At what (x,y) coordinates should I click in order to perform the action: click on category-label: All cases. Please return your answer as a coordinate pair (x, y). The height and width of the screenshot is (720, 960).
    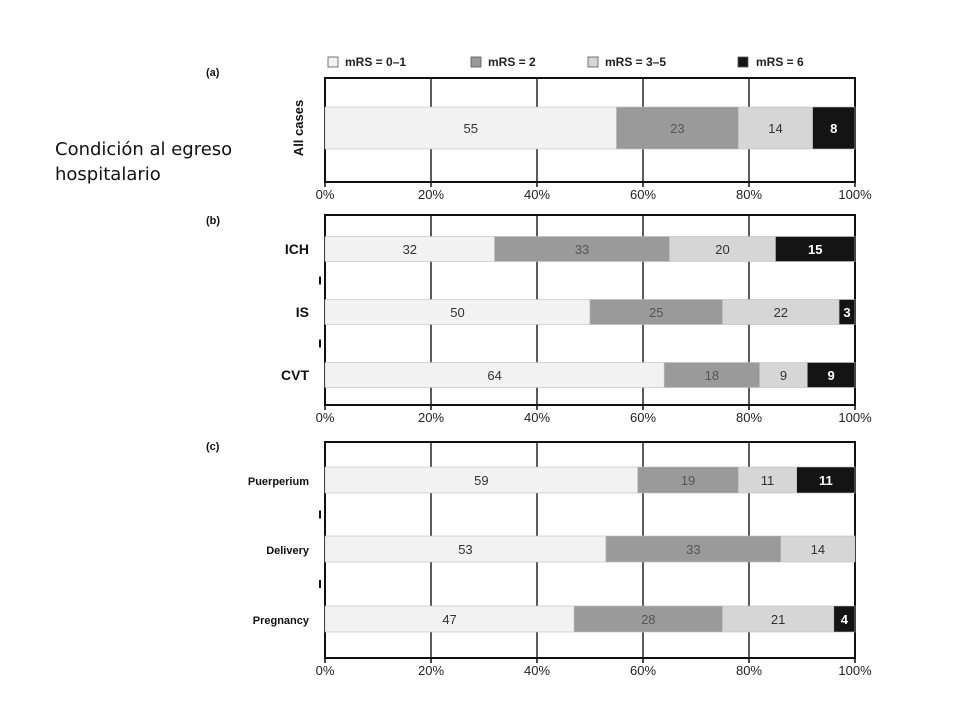
    Looking at the image, I should click on (298, 128).